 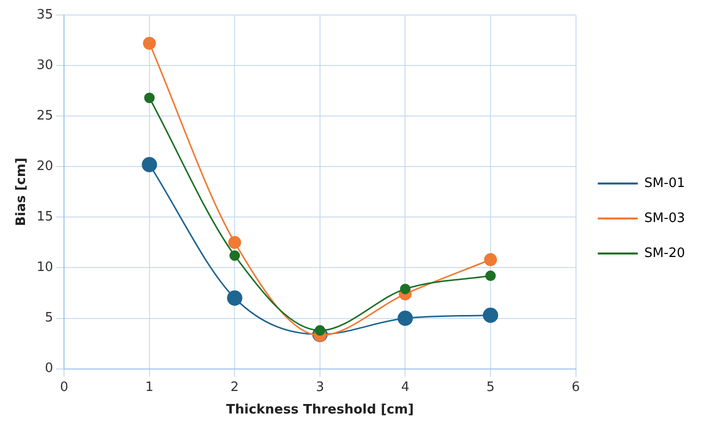 I want to click on y-tick-label: 25, so click(x=45, y=116).